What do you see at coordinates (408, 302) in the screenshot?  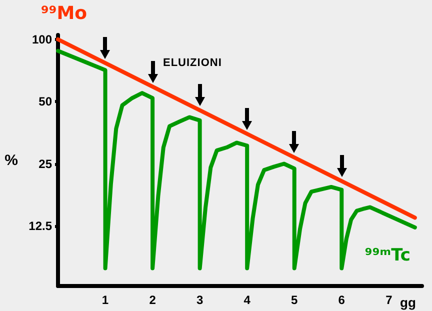 I see `x-axis-title: gg` at bounding box center [408, 302].